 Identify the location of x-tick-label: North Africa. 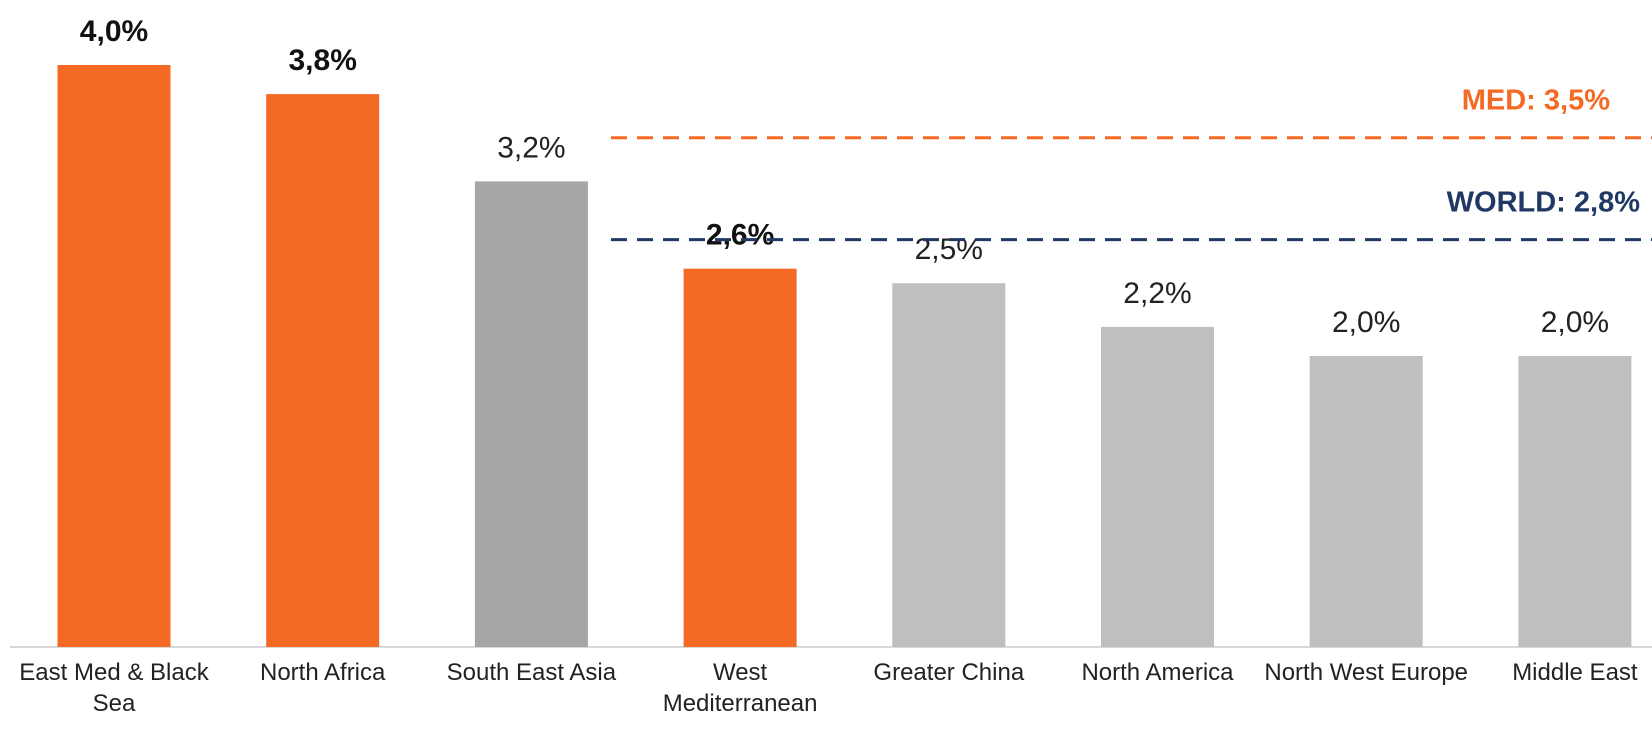
(322, 672).